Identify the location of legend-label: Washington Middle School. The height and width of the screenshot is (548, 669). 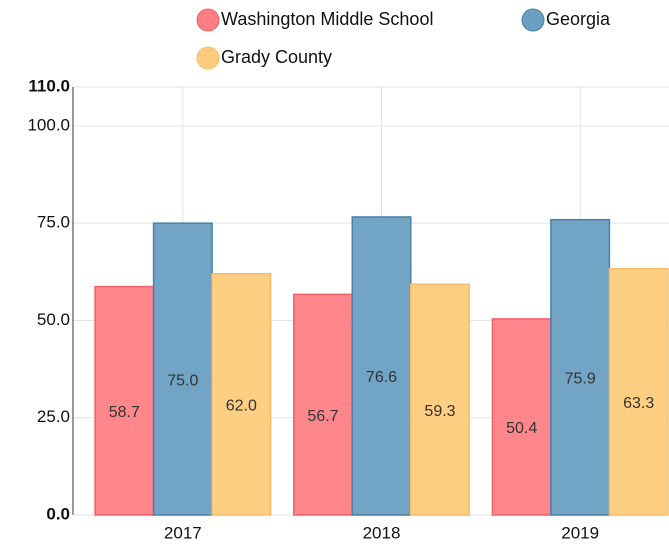
(327, 19).